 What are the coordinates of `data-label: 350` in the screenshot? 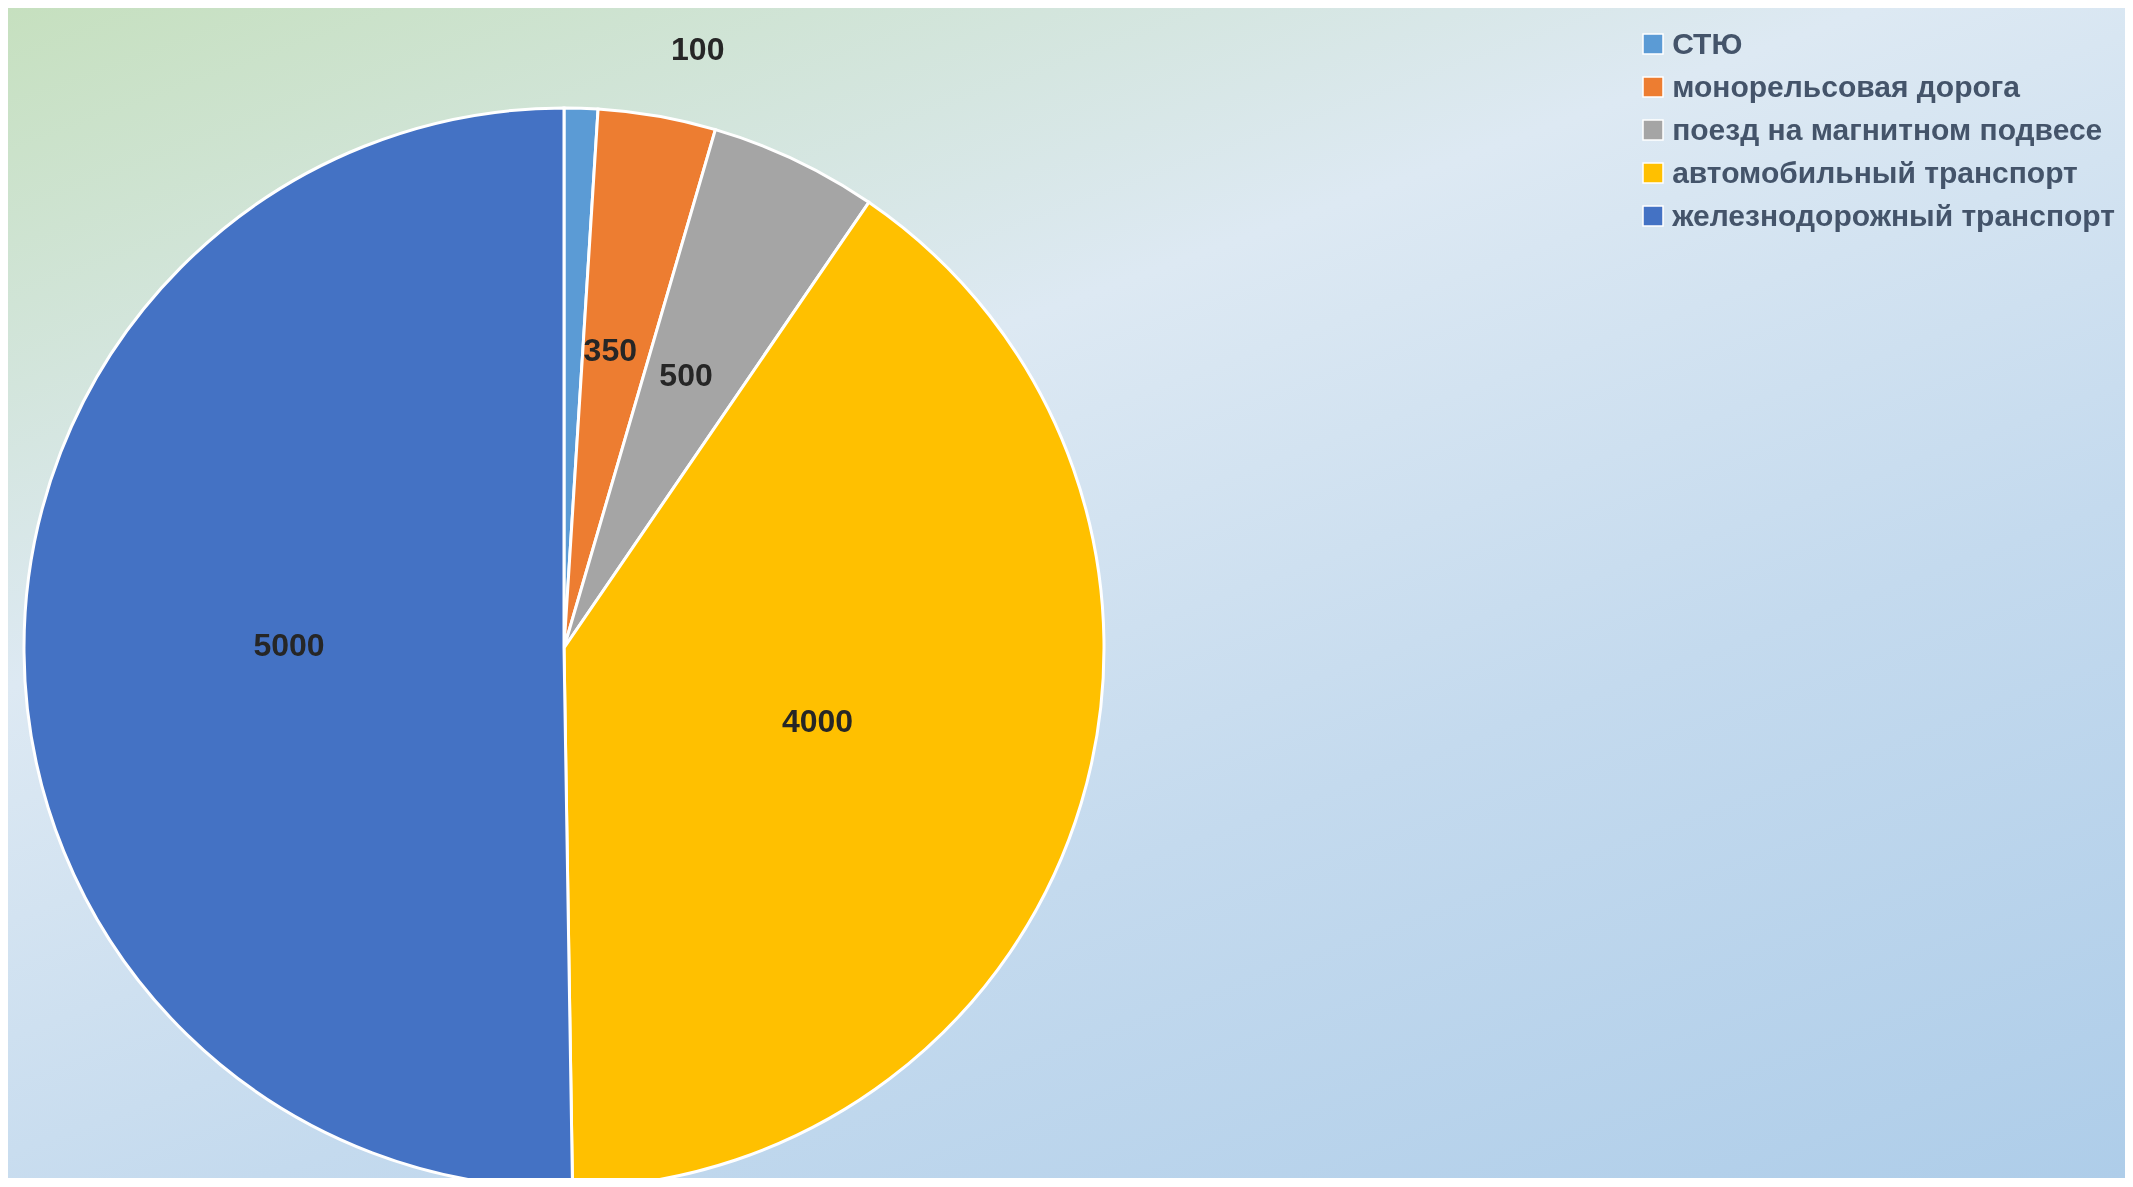 It's located at (610, 350).